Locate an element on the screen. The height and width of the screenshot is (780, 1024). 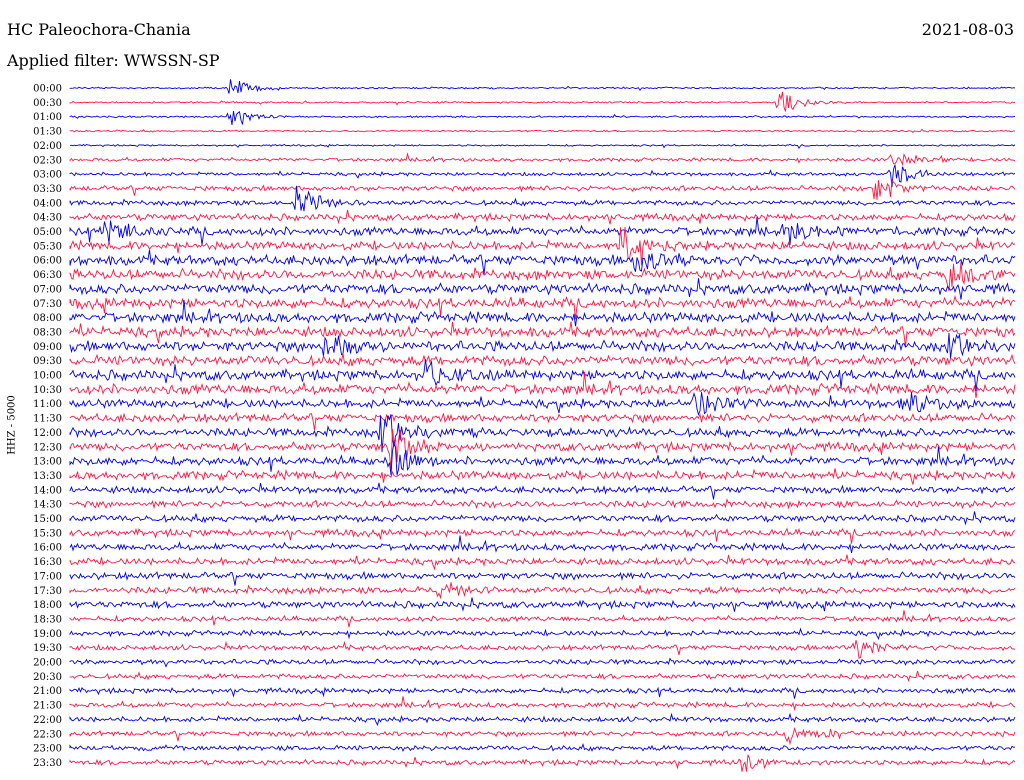
time-tick-label: 00:30 is located at coordinates (47, 103).